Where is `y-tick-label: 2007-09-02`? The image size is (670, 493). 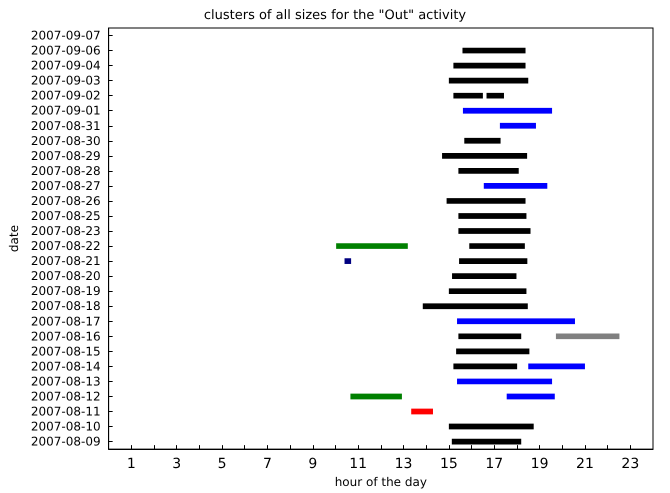 y-tick-label: 2007-09-02 is located at coordinates (65, 95).